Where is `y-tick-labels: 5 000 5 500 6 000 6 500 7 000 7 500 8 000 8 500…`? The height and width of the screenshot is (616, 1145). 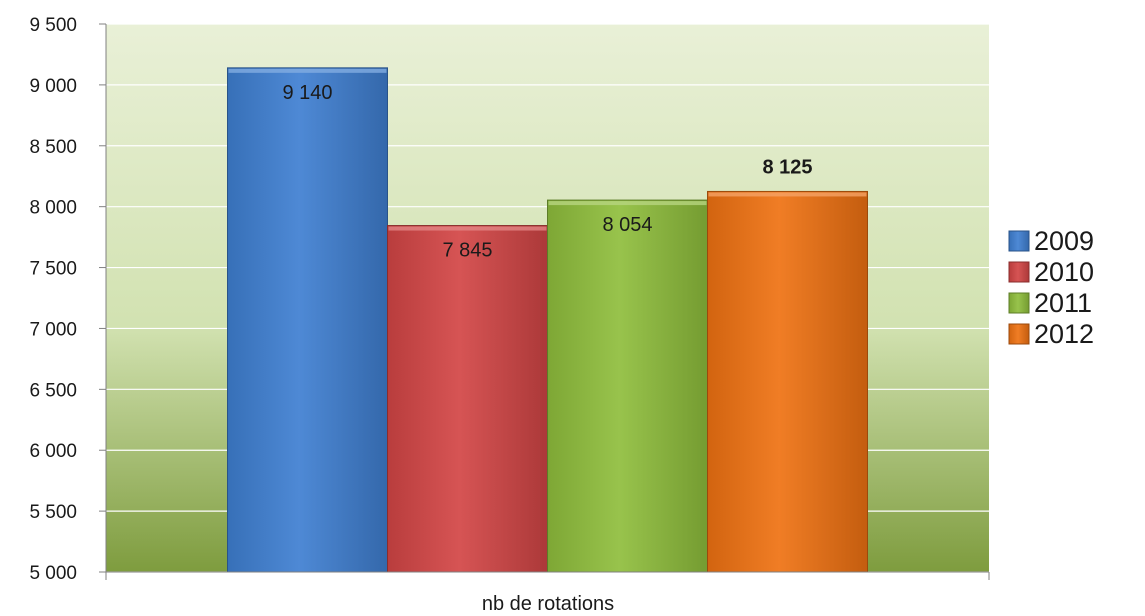 y-tick-labels: 5 000 5 500 6 000 6 500 7 000 7 500 8 000 8 500… is located at coordinates (53, 299).